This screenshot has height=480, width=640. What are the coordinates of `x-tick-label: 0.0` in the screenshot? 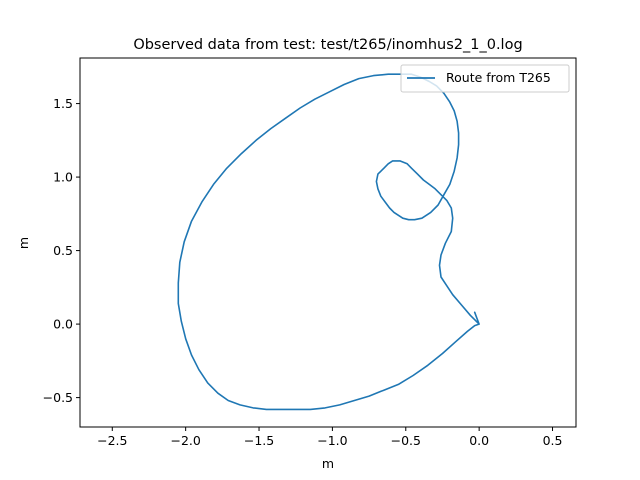 It's located at (479, 440).